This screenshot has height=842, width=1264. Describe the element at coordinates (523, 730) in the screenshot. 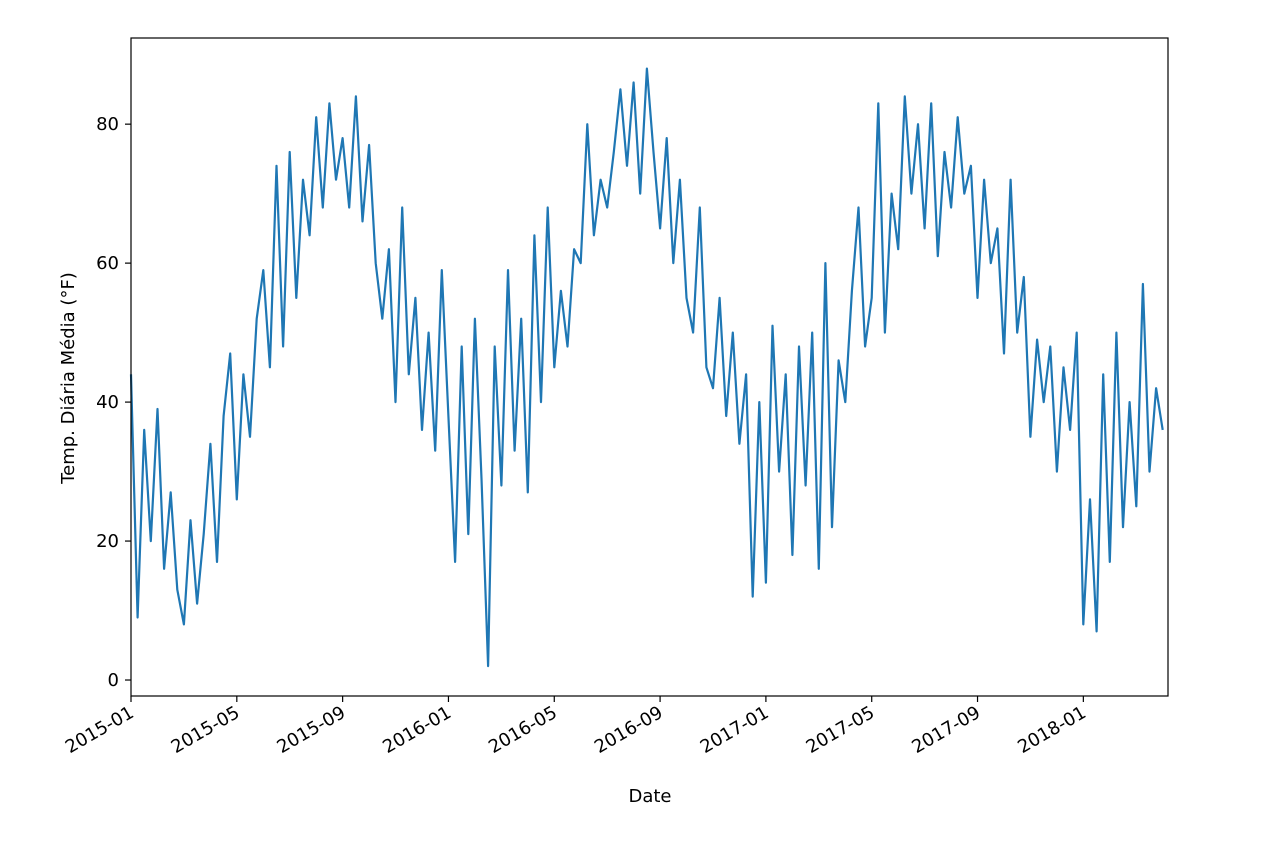

I see `x-tick-label: 2016-05` at that location.